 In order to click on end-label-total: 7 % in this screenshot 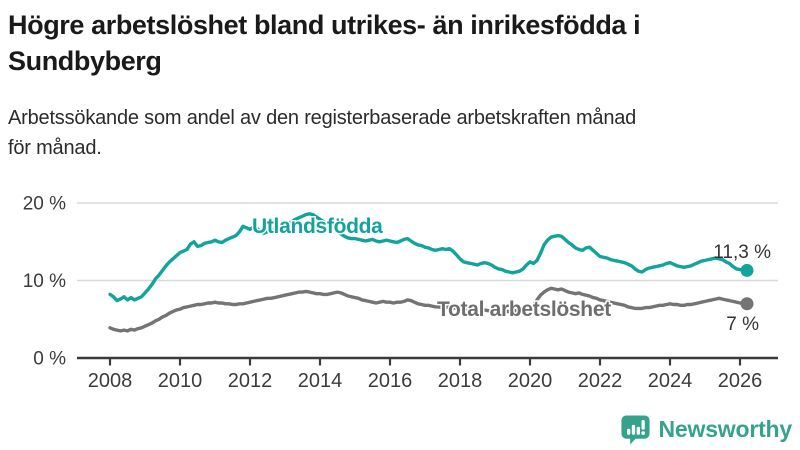, I will do `click(742, 324)`.